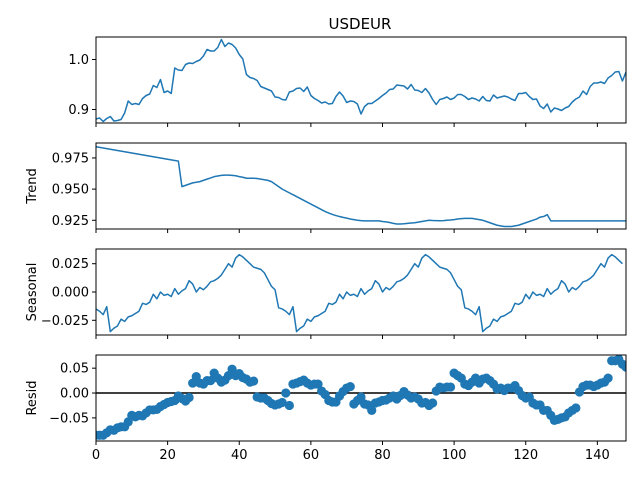  Describe the element at coordinates (70, 190) in the screenshot. I see `y-tick-label: 0.950` at that location.